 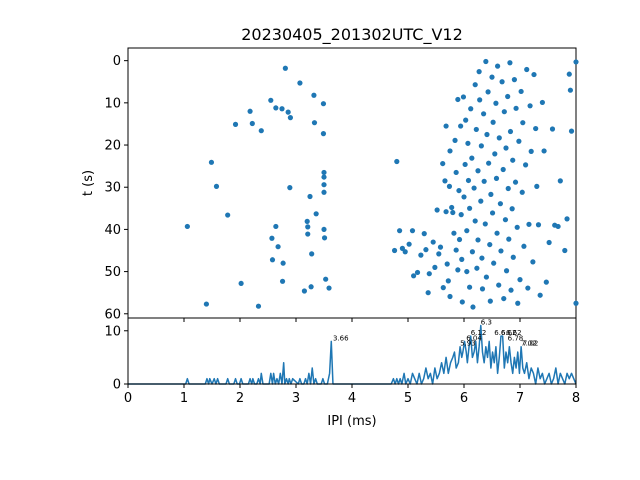 I want to click on peak-annotation: 6.78, so click(x=516, y=338).